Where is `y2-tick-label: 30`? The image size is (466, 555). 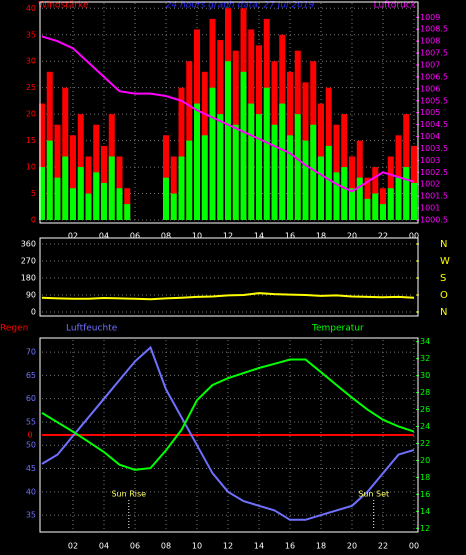 y2-tick-label: 30 is located at coordinates (425, 375).